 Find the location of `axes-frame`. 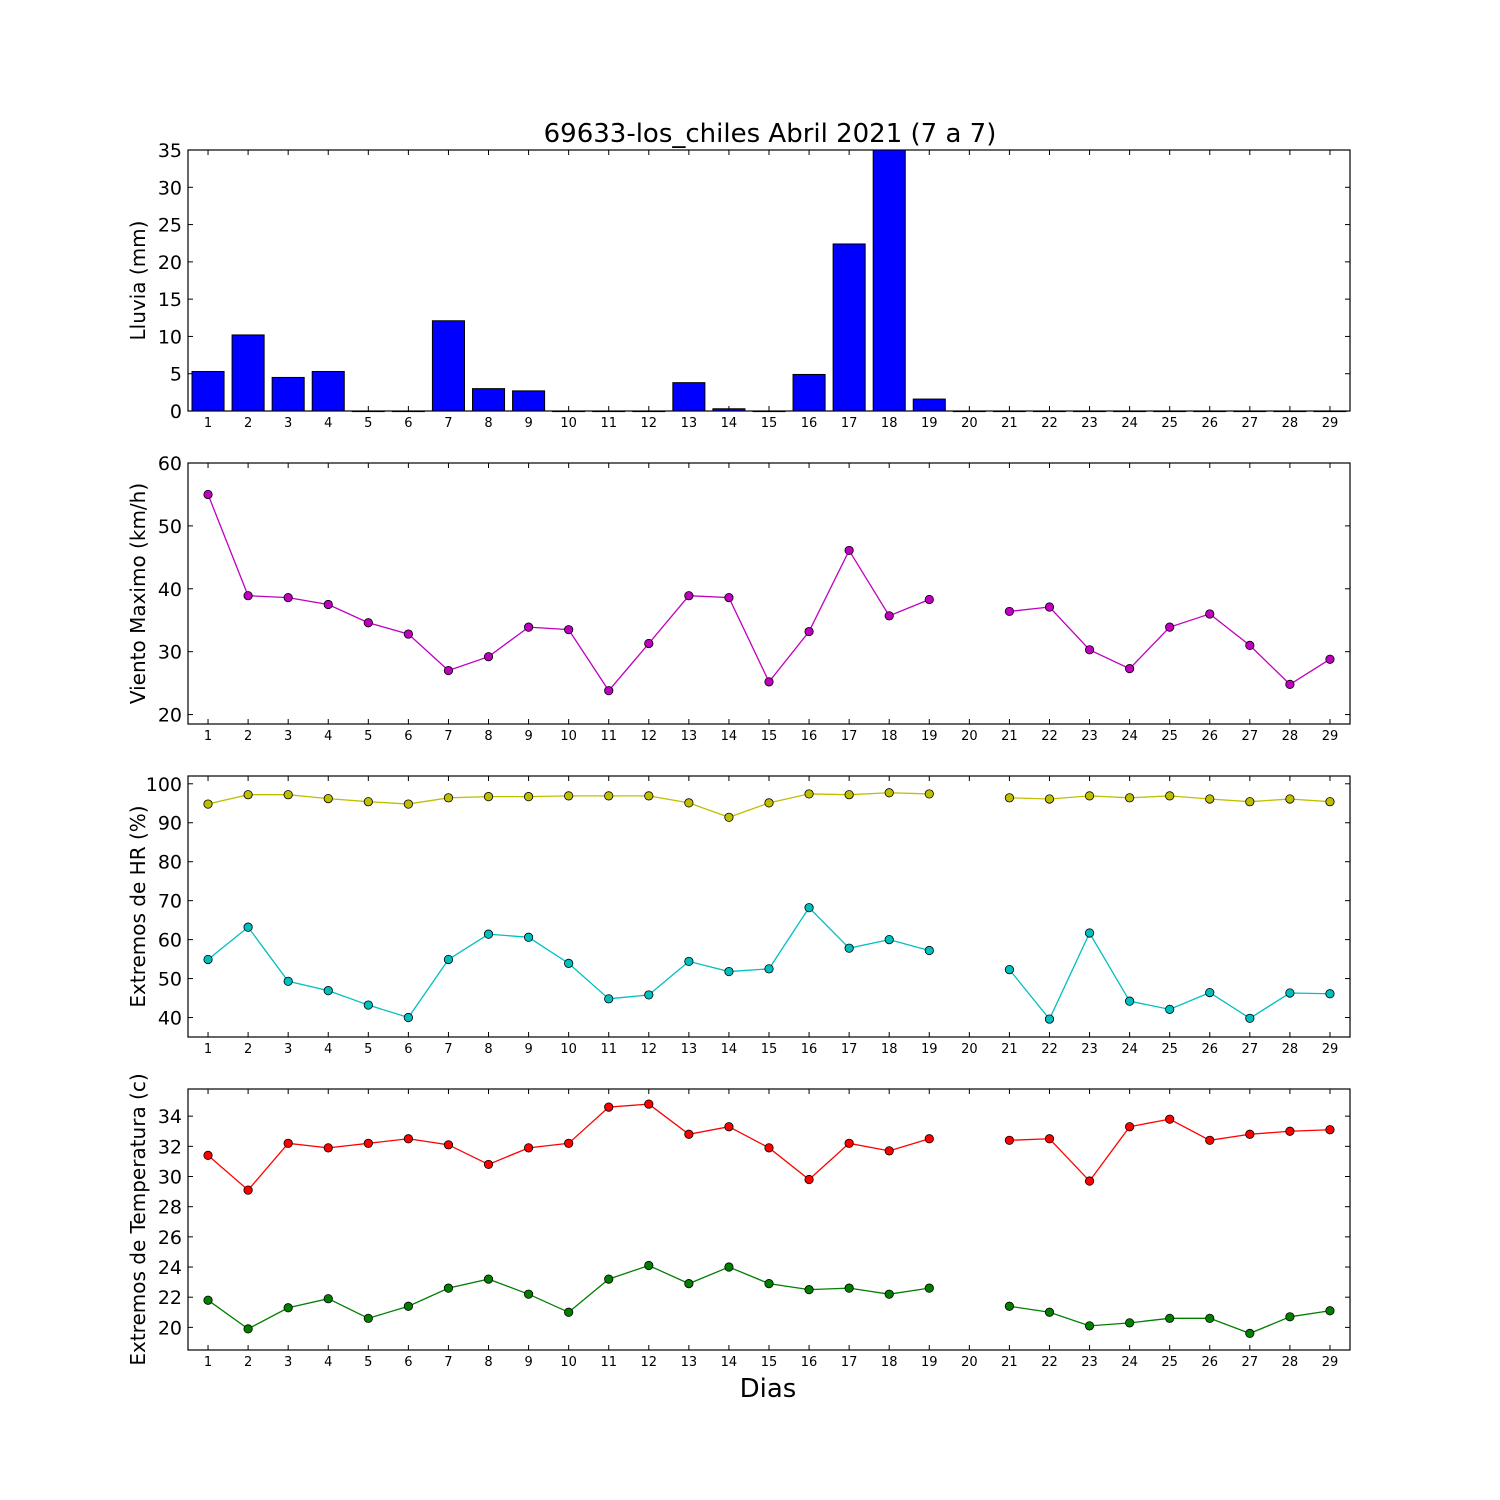

axes-frame is located at coordinates (769, 1219).